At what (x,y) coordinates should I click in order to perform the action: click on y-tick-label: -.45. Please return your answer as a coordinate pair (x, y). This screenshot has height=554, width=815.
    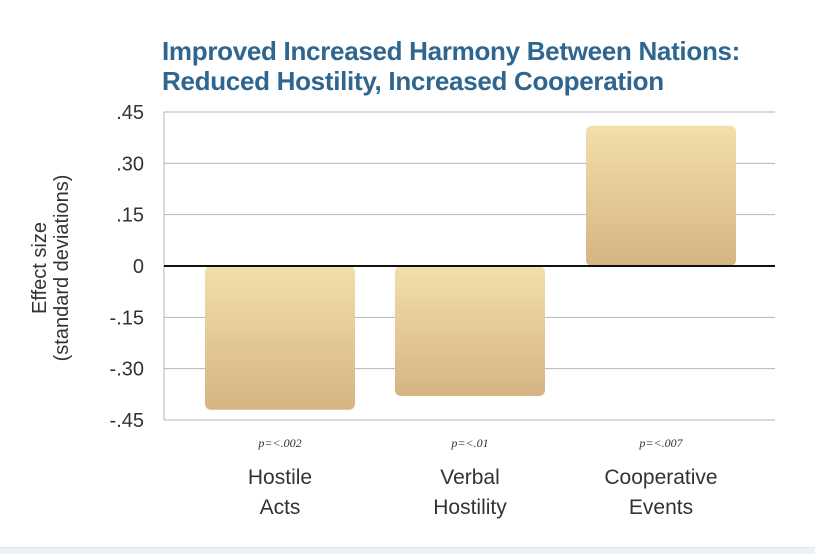
    Looking at the image, I should click on (127, 421).